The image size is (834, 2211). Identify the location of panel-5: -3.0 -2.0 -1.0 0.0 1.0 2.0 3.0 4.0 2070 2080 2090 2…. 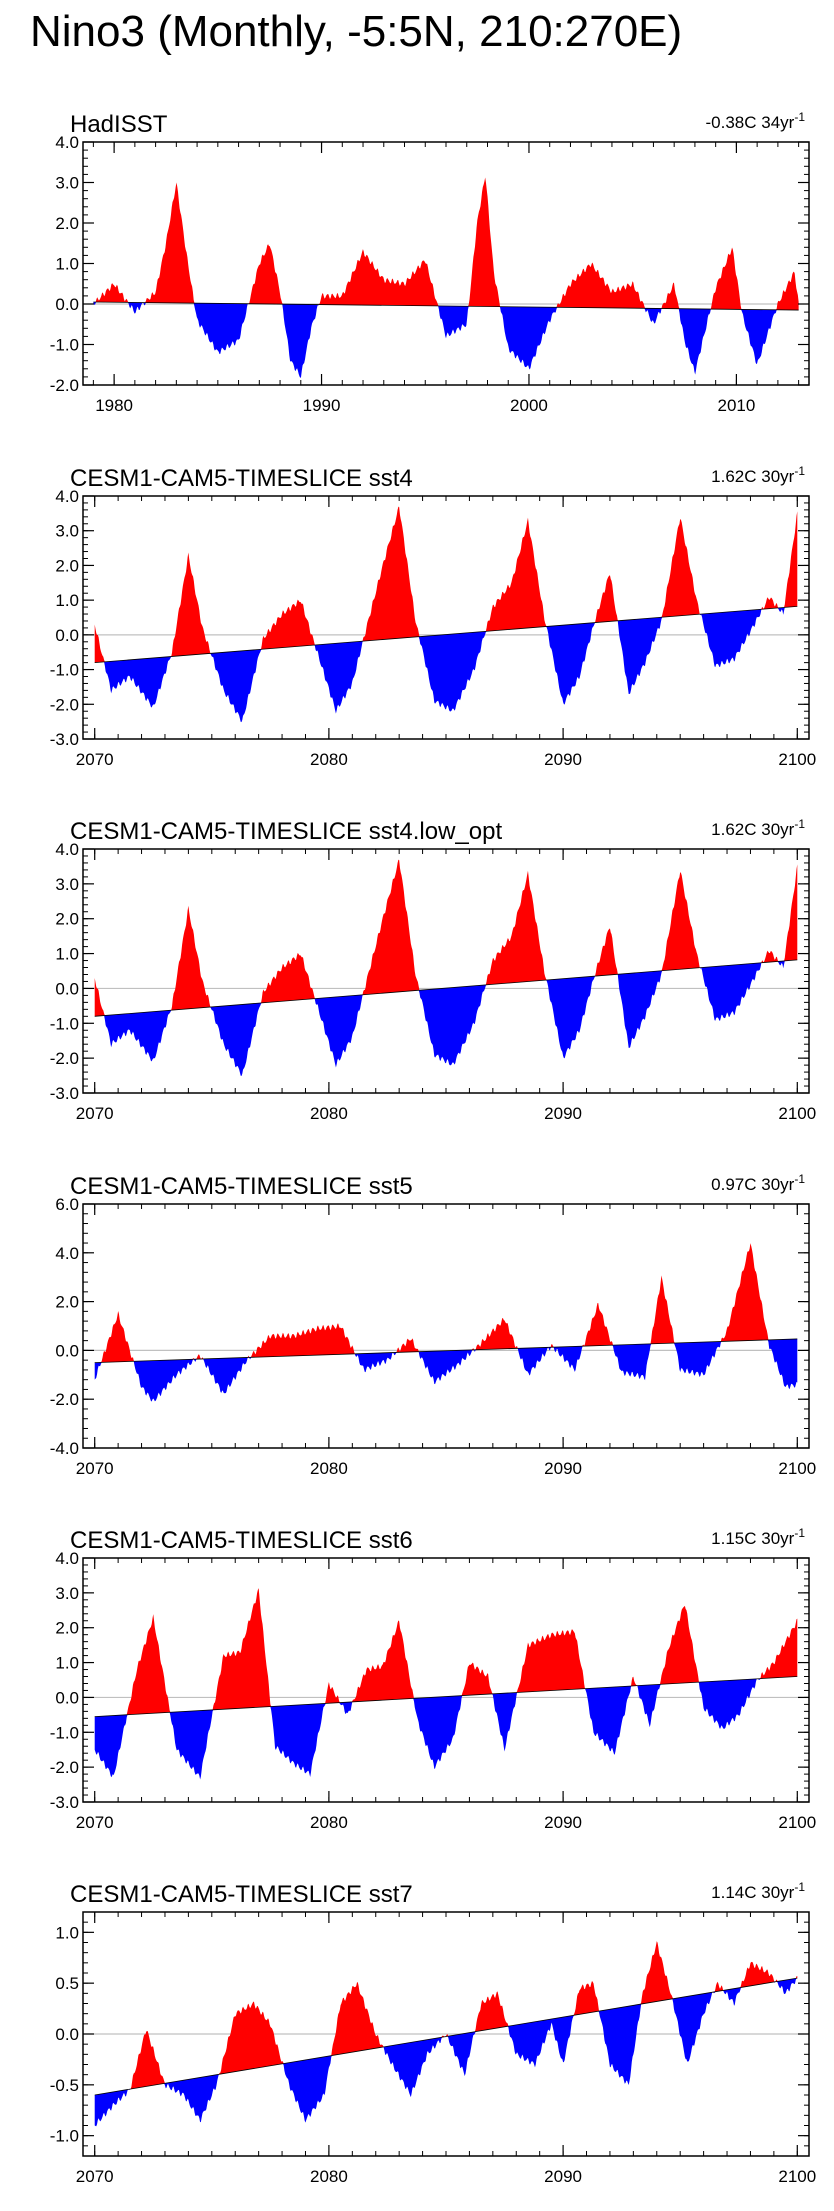
(433, 1679).